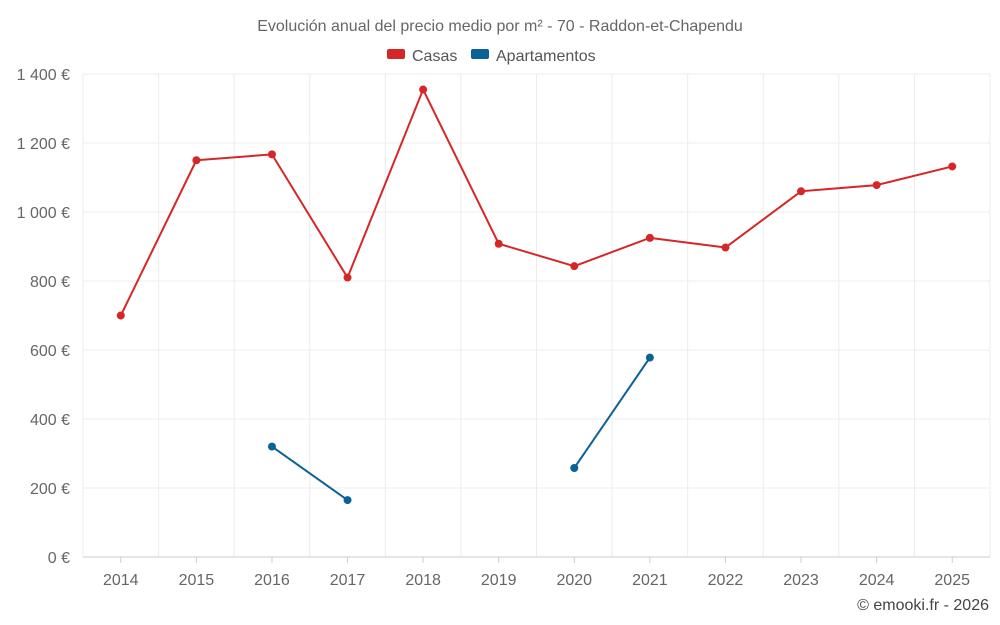 This screenshot has height=625, width=1000. What do you see at coordinates (272, 580) in the screenshot?
I see `x-tick-label: 2016` at bounding box center [272, 580].